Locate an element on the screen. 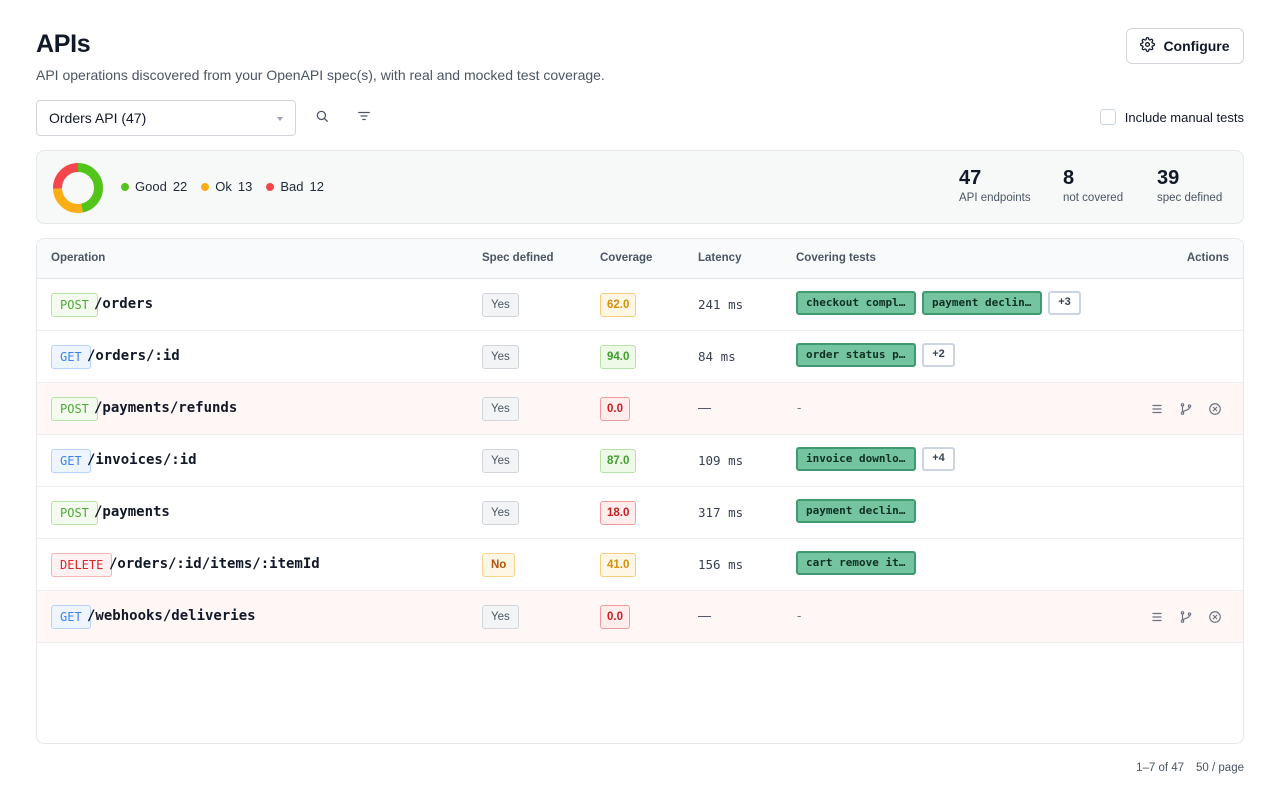 This screenshot has height=800, width=1280. legend-count: 13 is located at coordinates (245, 186).